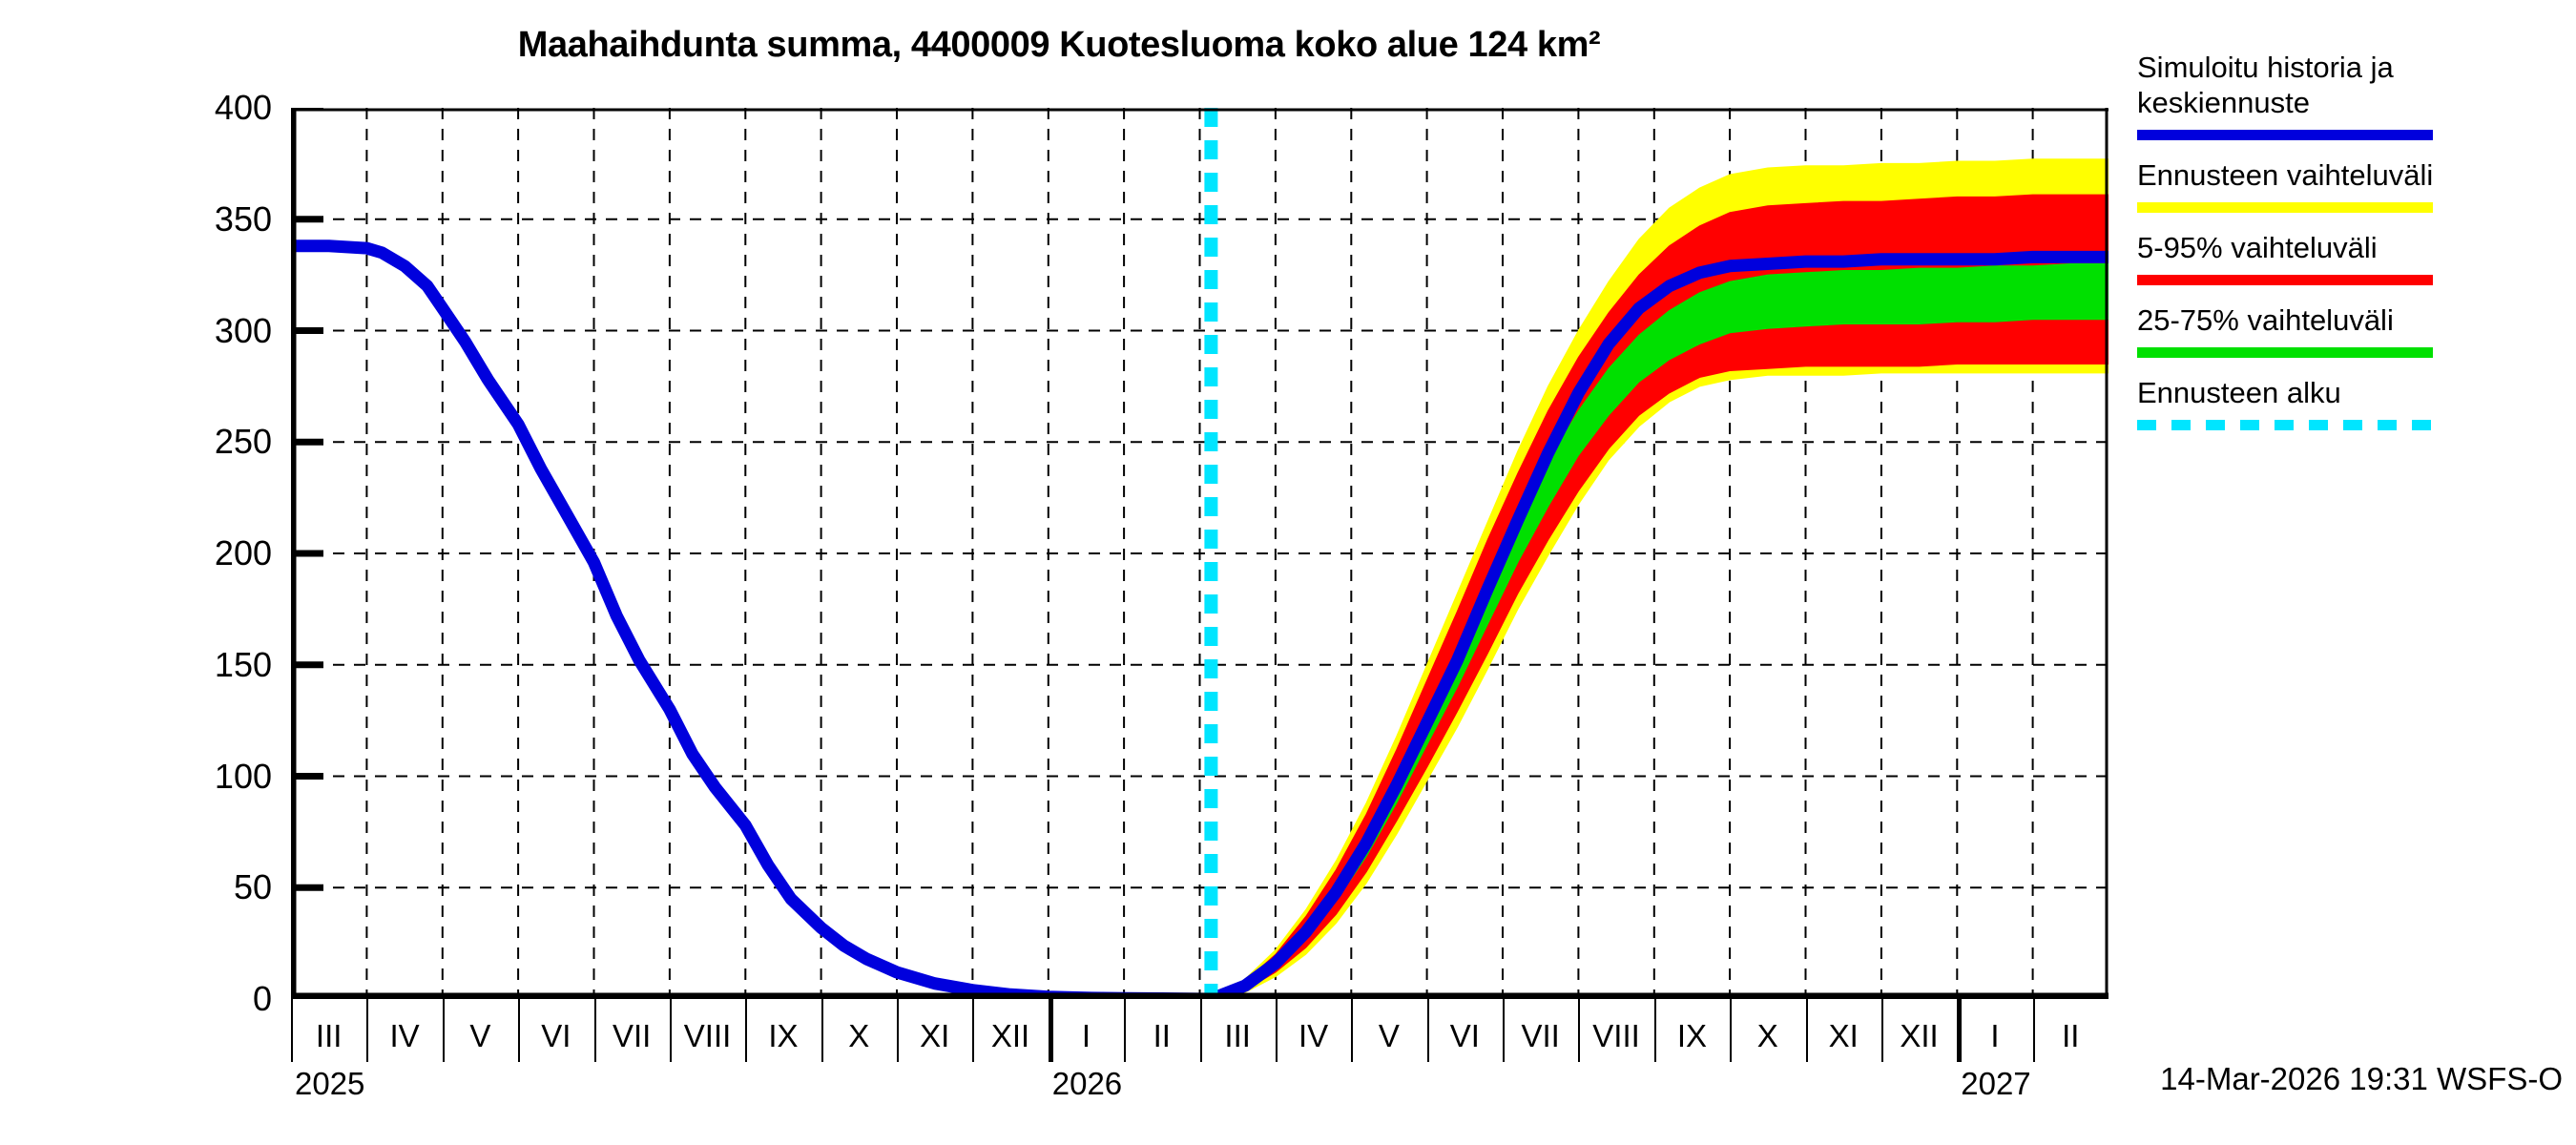  Describe the element at coordinates (243, 330) in the screenshot. I see `y-axis-tick-label: 300` at that location.